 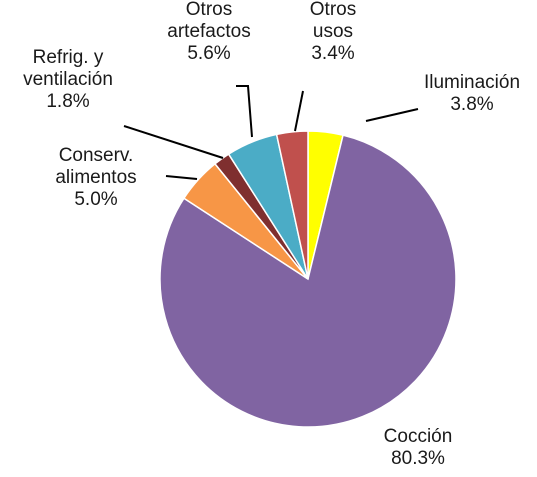 What do you see at coordinates (96, 155) in the screenshot?
I see `data-label-category: Conserv.` at bounding box center [96, 155].